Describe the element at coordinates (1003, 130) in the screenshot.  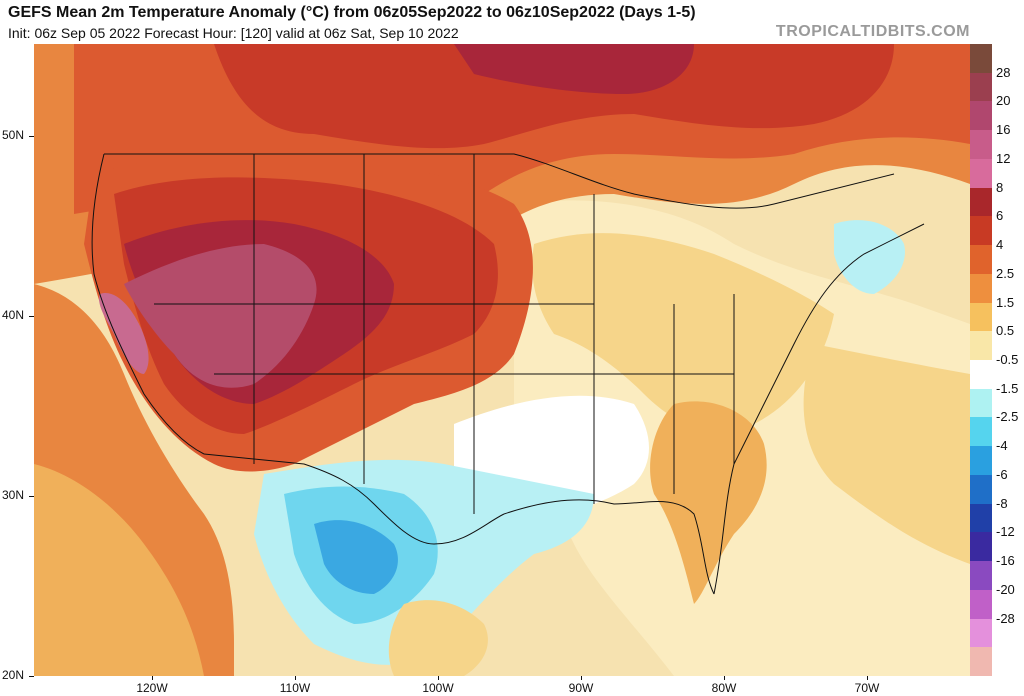
I see `colorbar-label: 16` at that location.